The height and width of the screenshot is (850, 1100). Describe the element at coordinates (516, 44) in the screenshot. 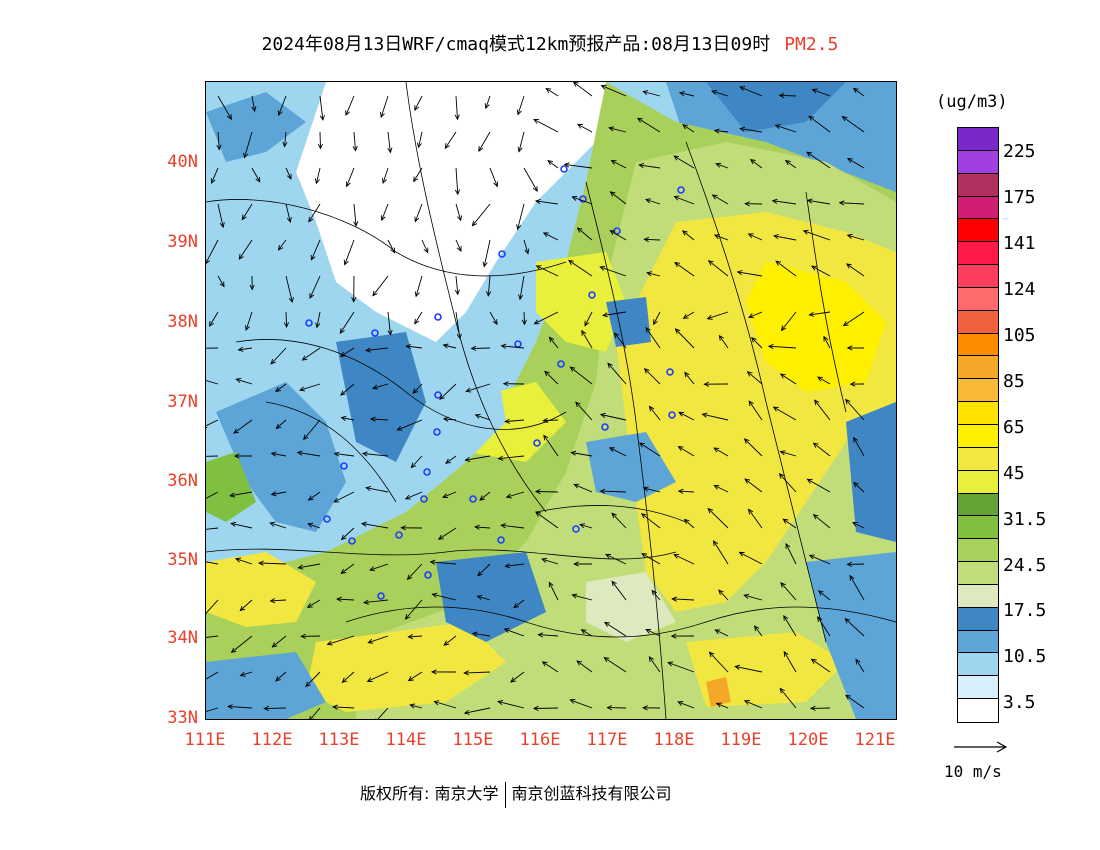

I see `title-main: 2024年08月13日WRF/cmaq模式12km预报产品:08月13日09时` at that location.